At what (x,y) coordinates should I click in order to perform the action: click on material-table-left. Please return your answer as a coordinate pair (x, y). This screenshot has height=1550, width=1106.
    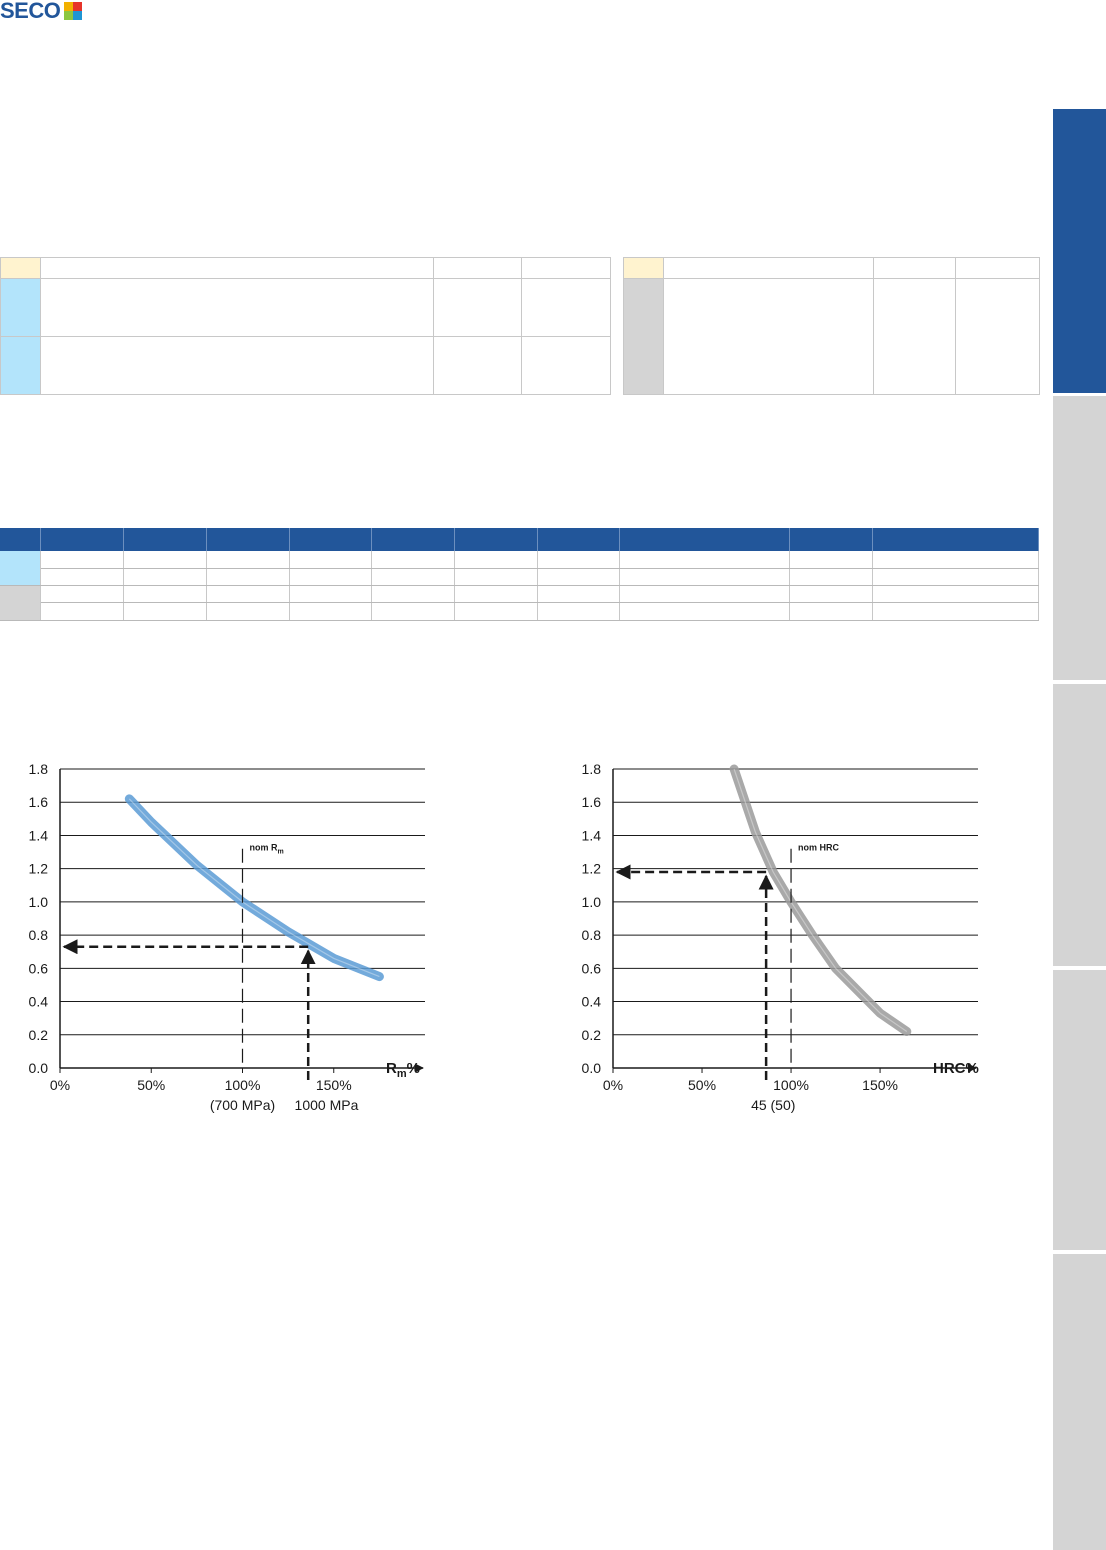
    Looking at the image, I should click on (305, 326).